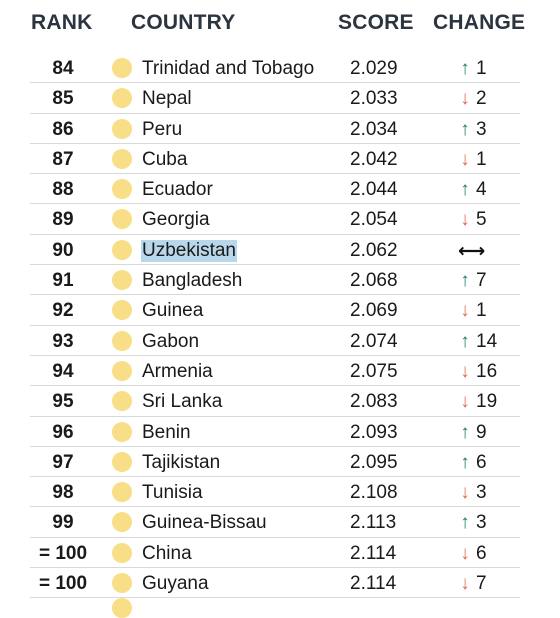  Describe the element at coordinates (472, 220) in the screenshot. I see `change-cell: ↓ 5` at that location.